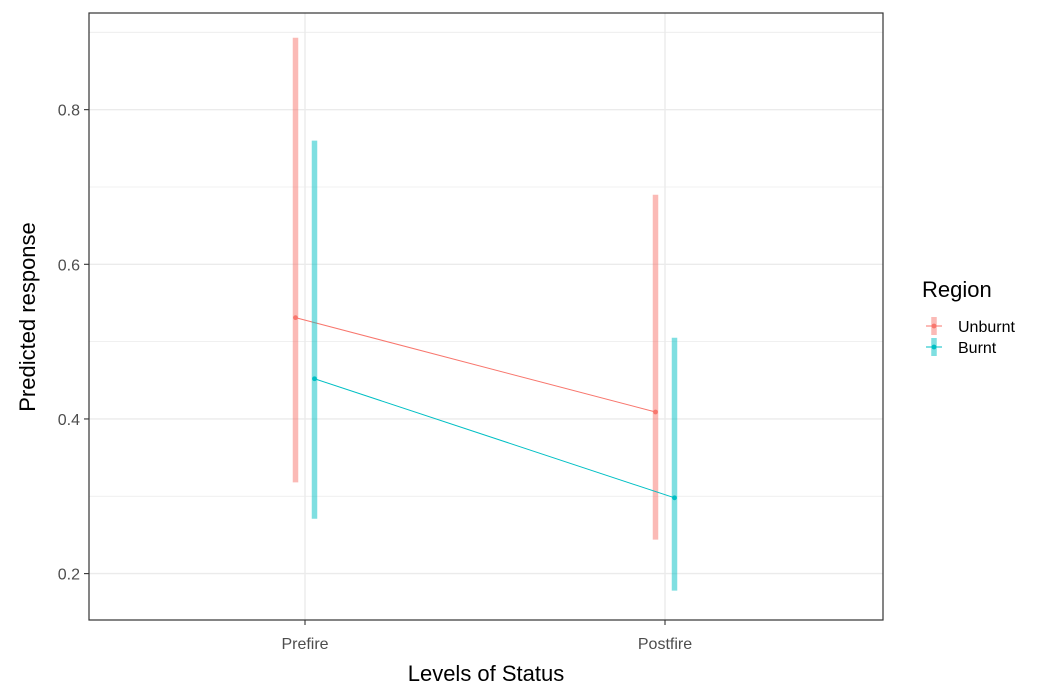 The width and height of the screenshot is (1058, 700). What do you see at coordinates (475, 365) in the screenshot?
I see `series-line-unburnt` at bounding box center [475, 365].